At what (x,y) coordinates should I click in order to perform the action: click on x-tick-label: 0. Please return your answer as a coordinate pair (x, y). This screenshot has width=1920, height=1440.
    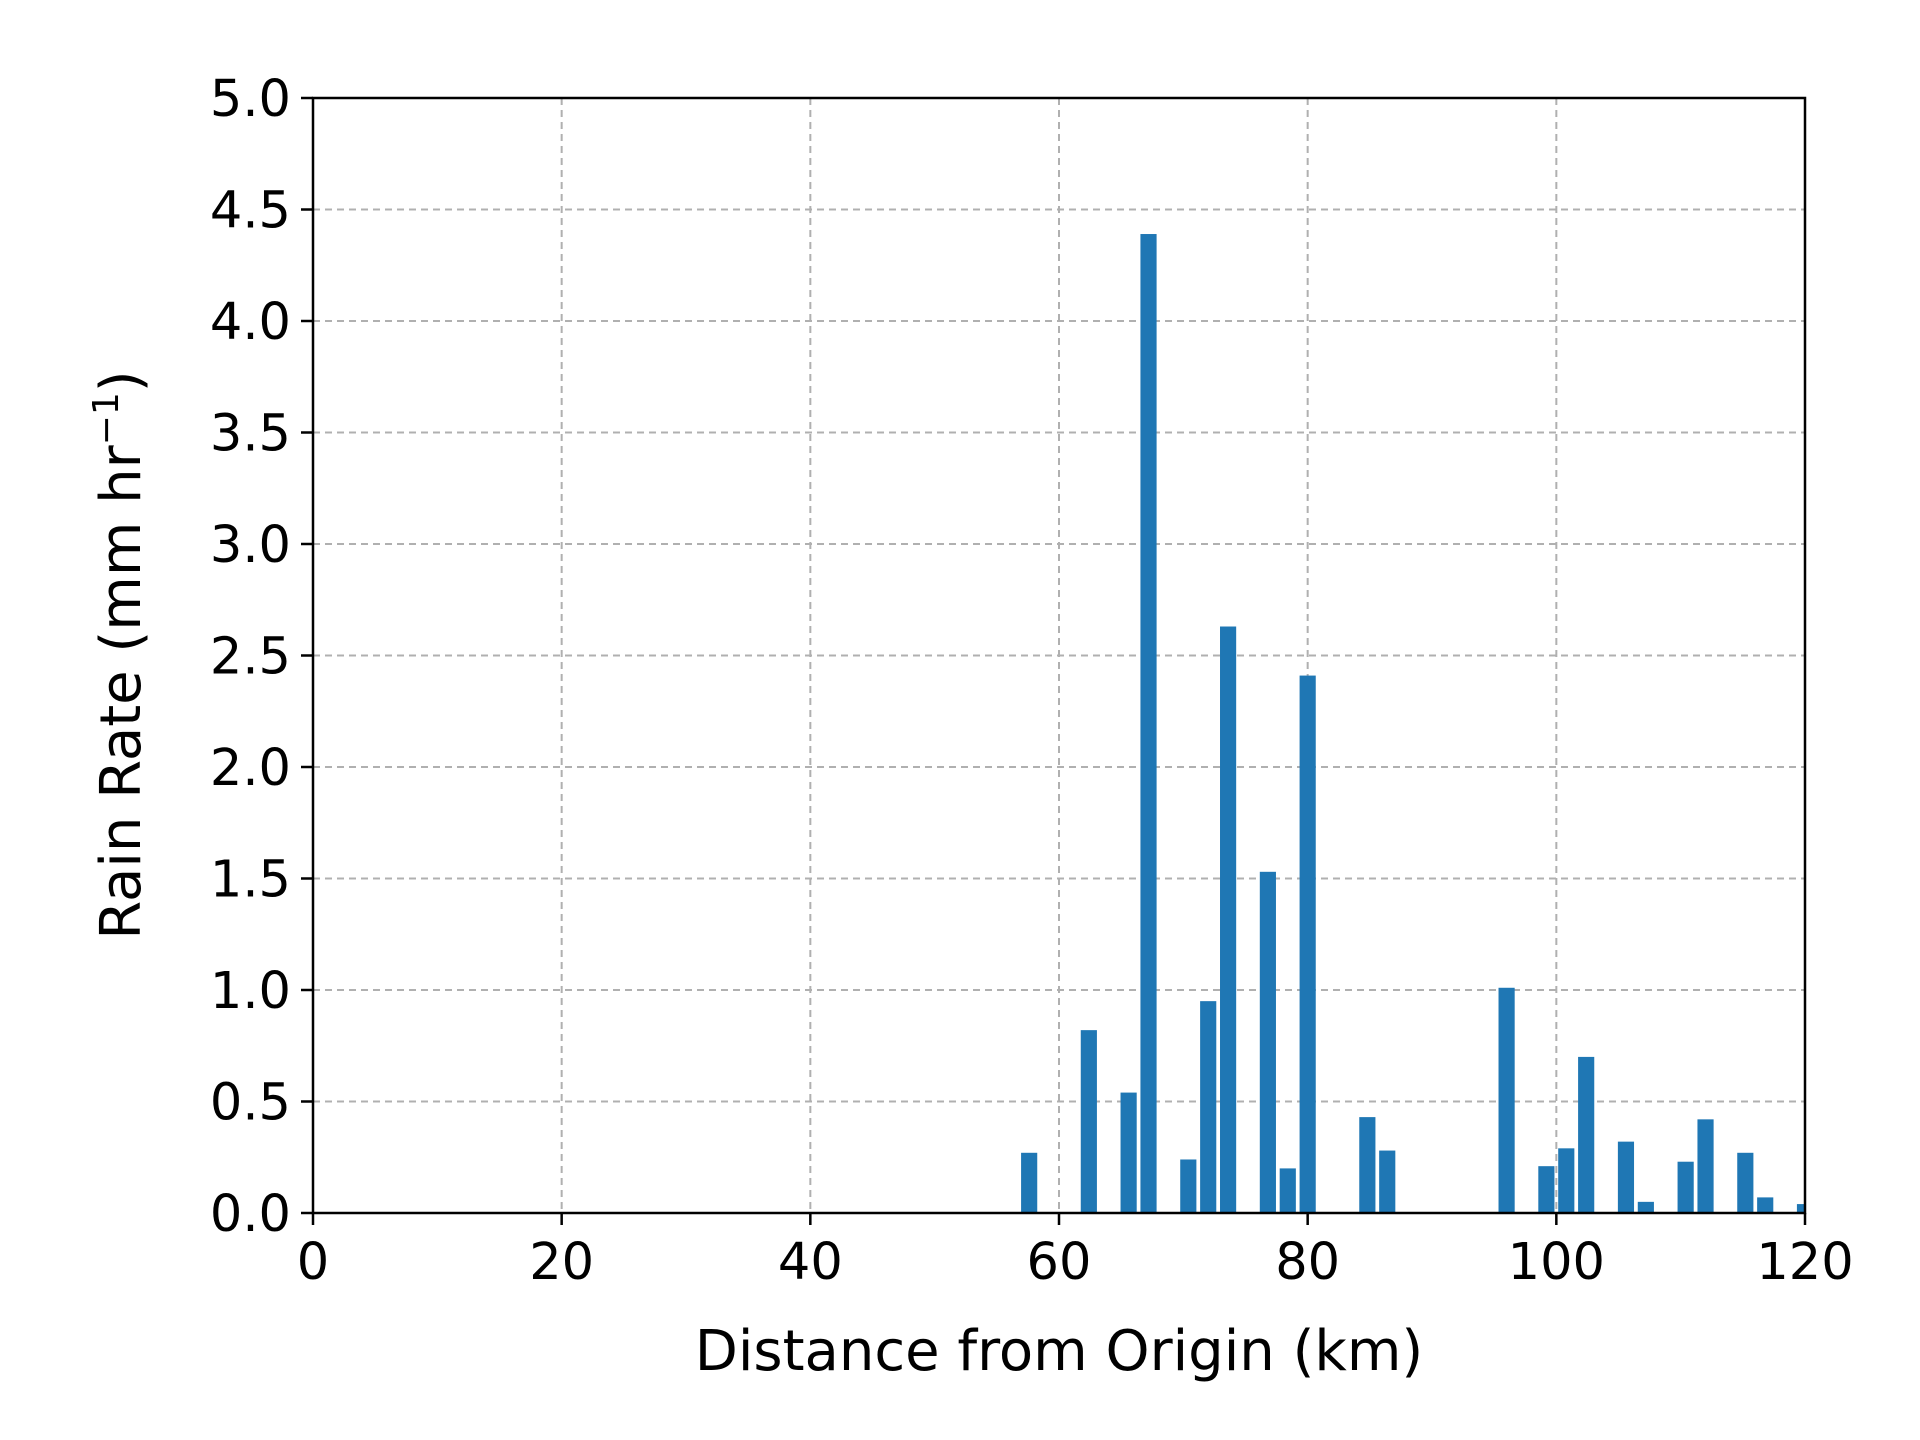
    Looking at the image, I should click on (313, 1262).